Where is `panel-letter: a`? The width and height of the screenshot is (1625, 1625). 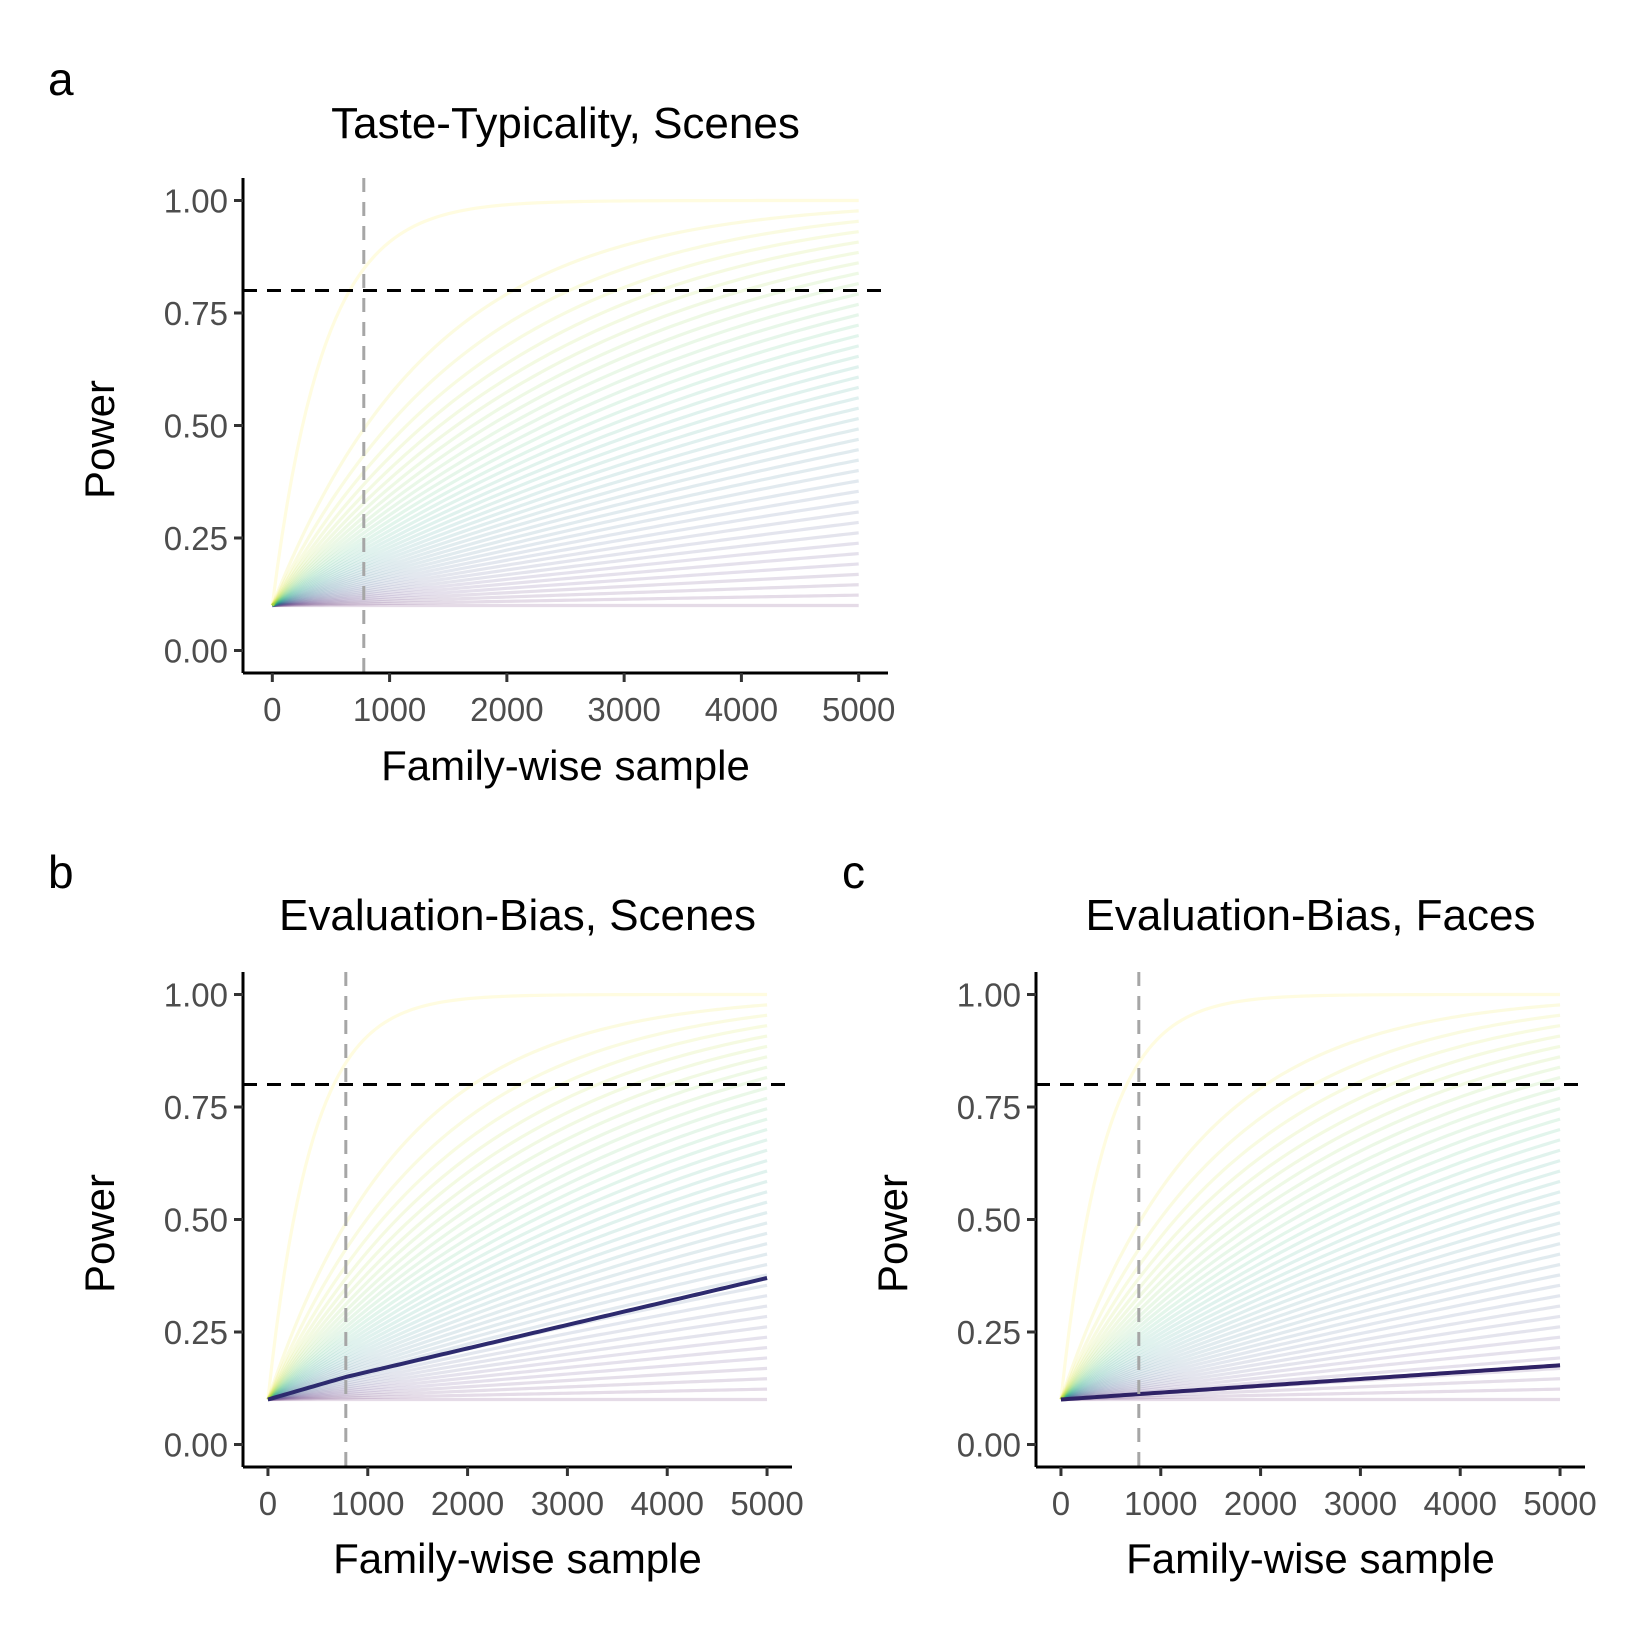 panel-letter: a is located at coordinates (61, 79).